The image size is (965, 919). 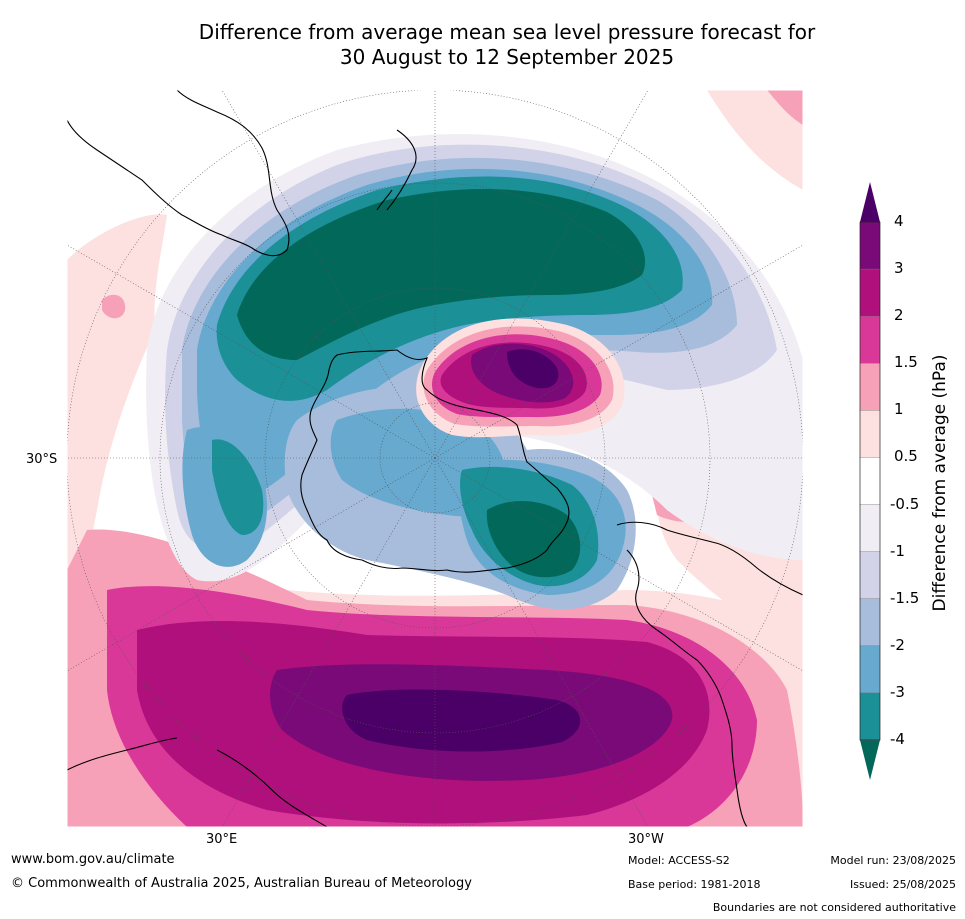 I want to click on colorbar-segments, so click(x=870, y=481).